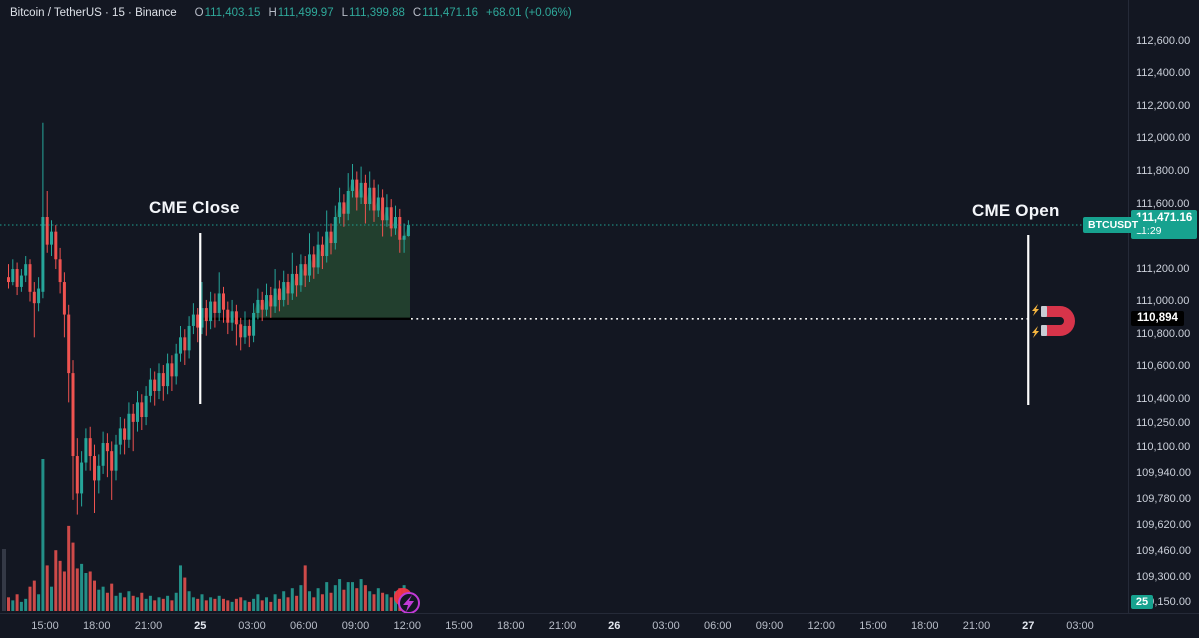 This screenshot has height=638, width=1199. What do you see at coordinates (1163, 423) in the screenshot?
I see `price-axis-label: 110,250.00` at bounding box center [1163, 423].